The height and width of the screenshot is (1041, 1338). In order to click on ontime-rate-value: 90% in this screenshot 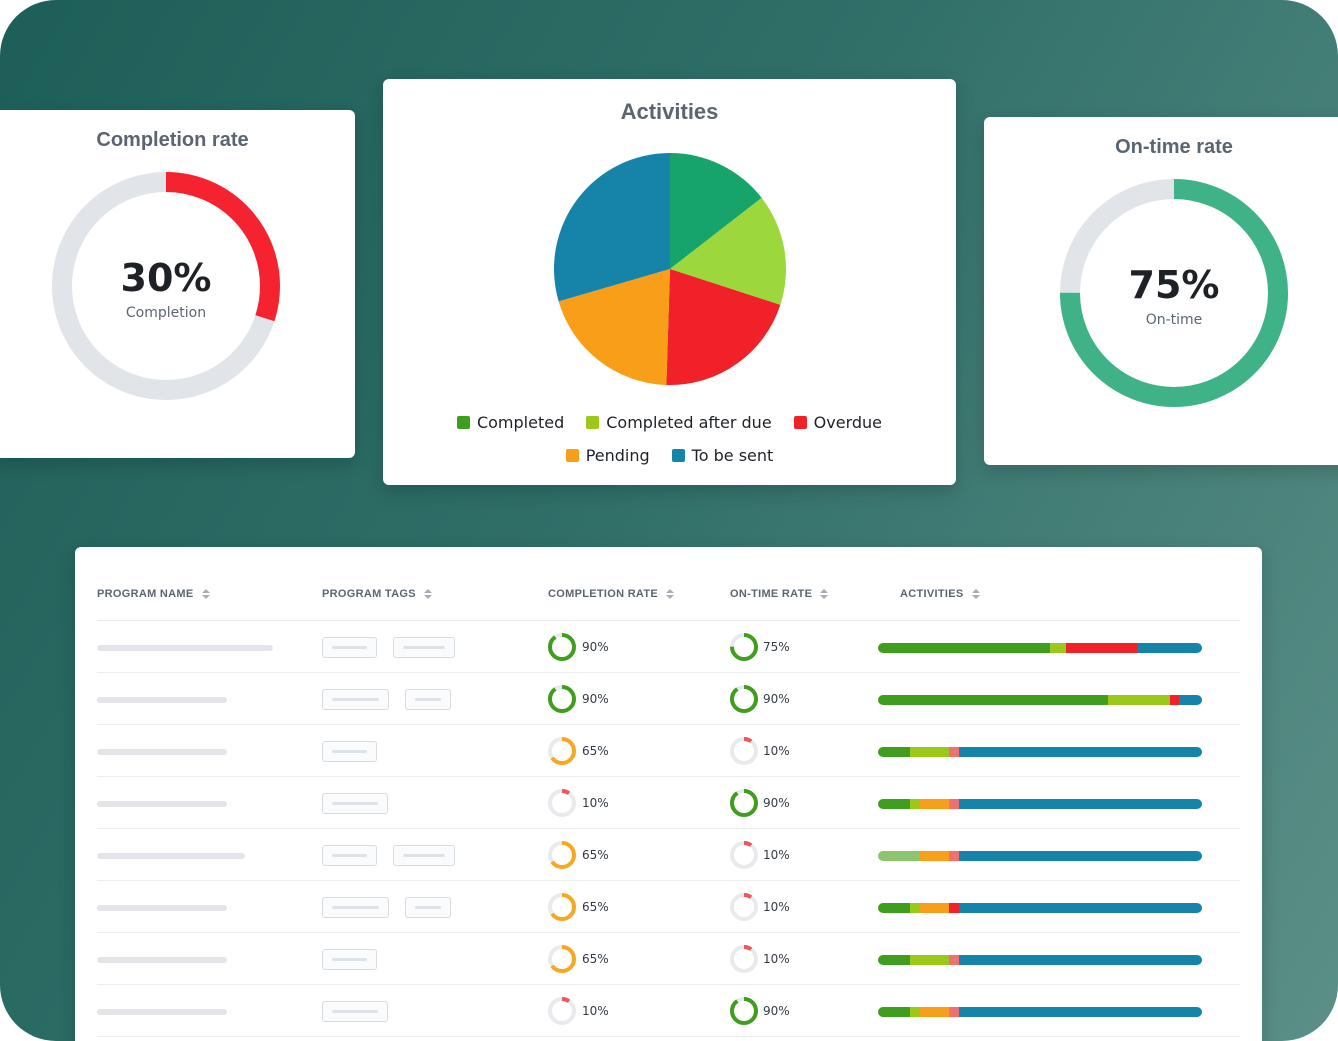, I will do `click(776, 1011)`.